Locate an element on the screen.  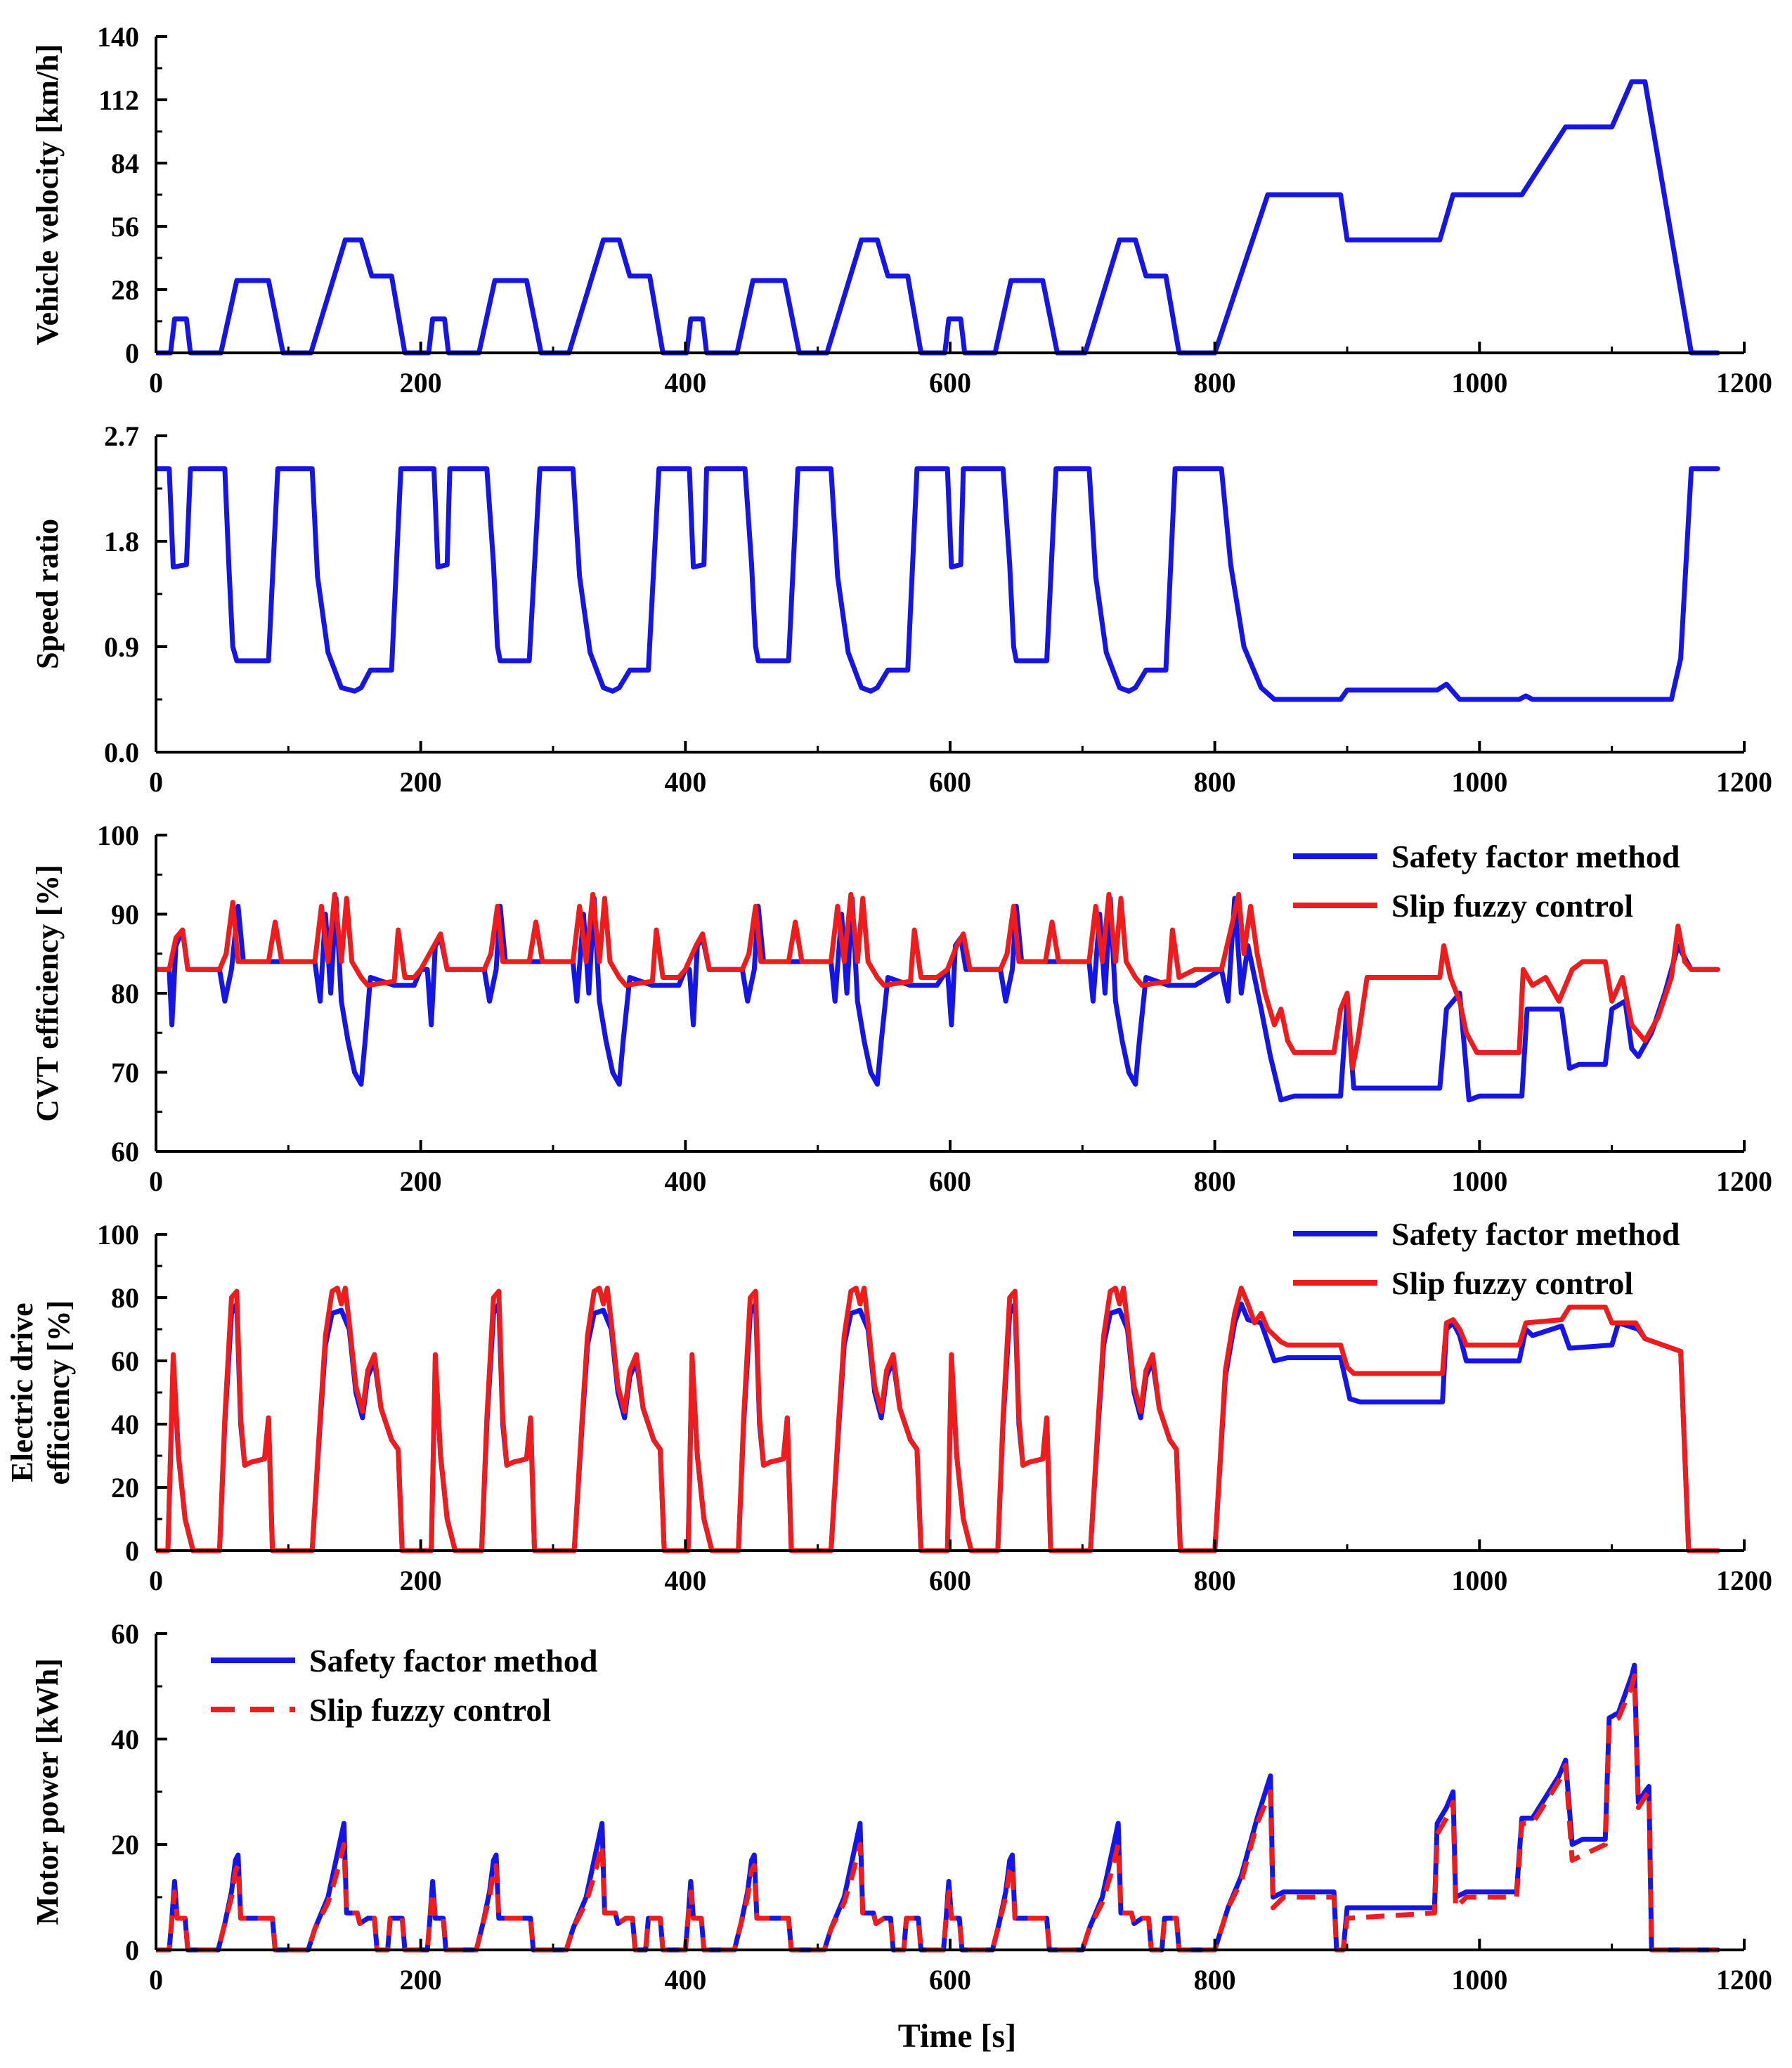
series-line-speed-ratio is located at coordinates (938, 584).